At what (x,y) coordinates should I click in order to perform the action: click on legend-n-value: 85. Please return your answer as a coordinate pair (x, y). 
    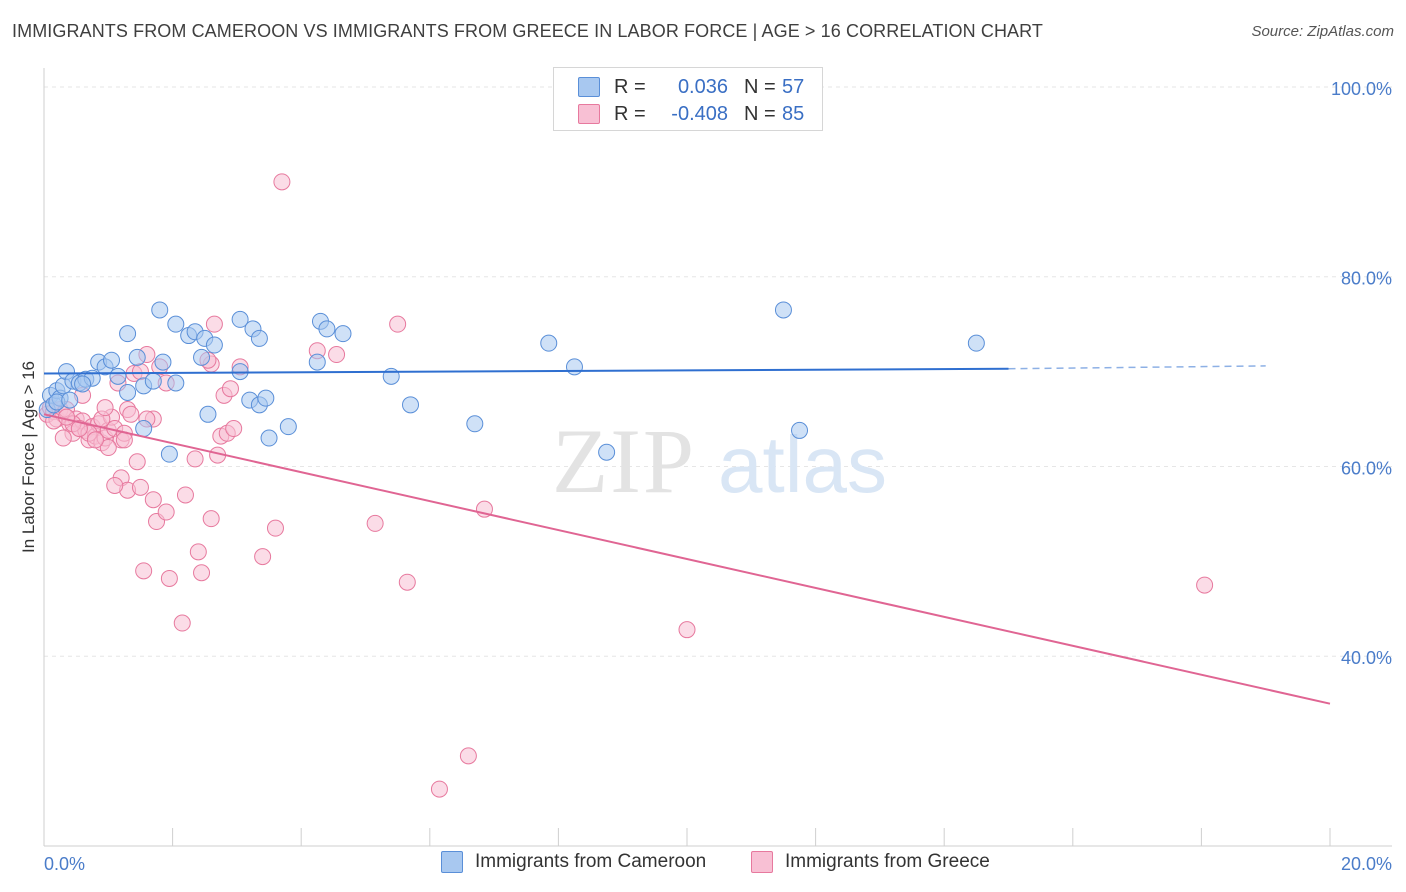
    Looking at the image, I should click on (793, 113).